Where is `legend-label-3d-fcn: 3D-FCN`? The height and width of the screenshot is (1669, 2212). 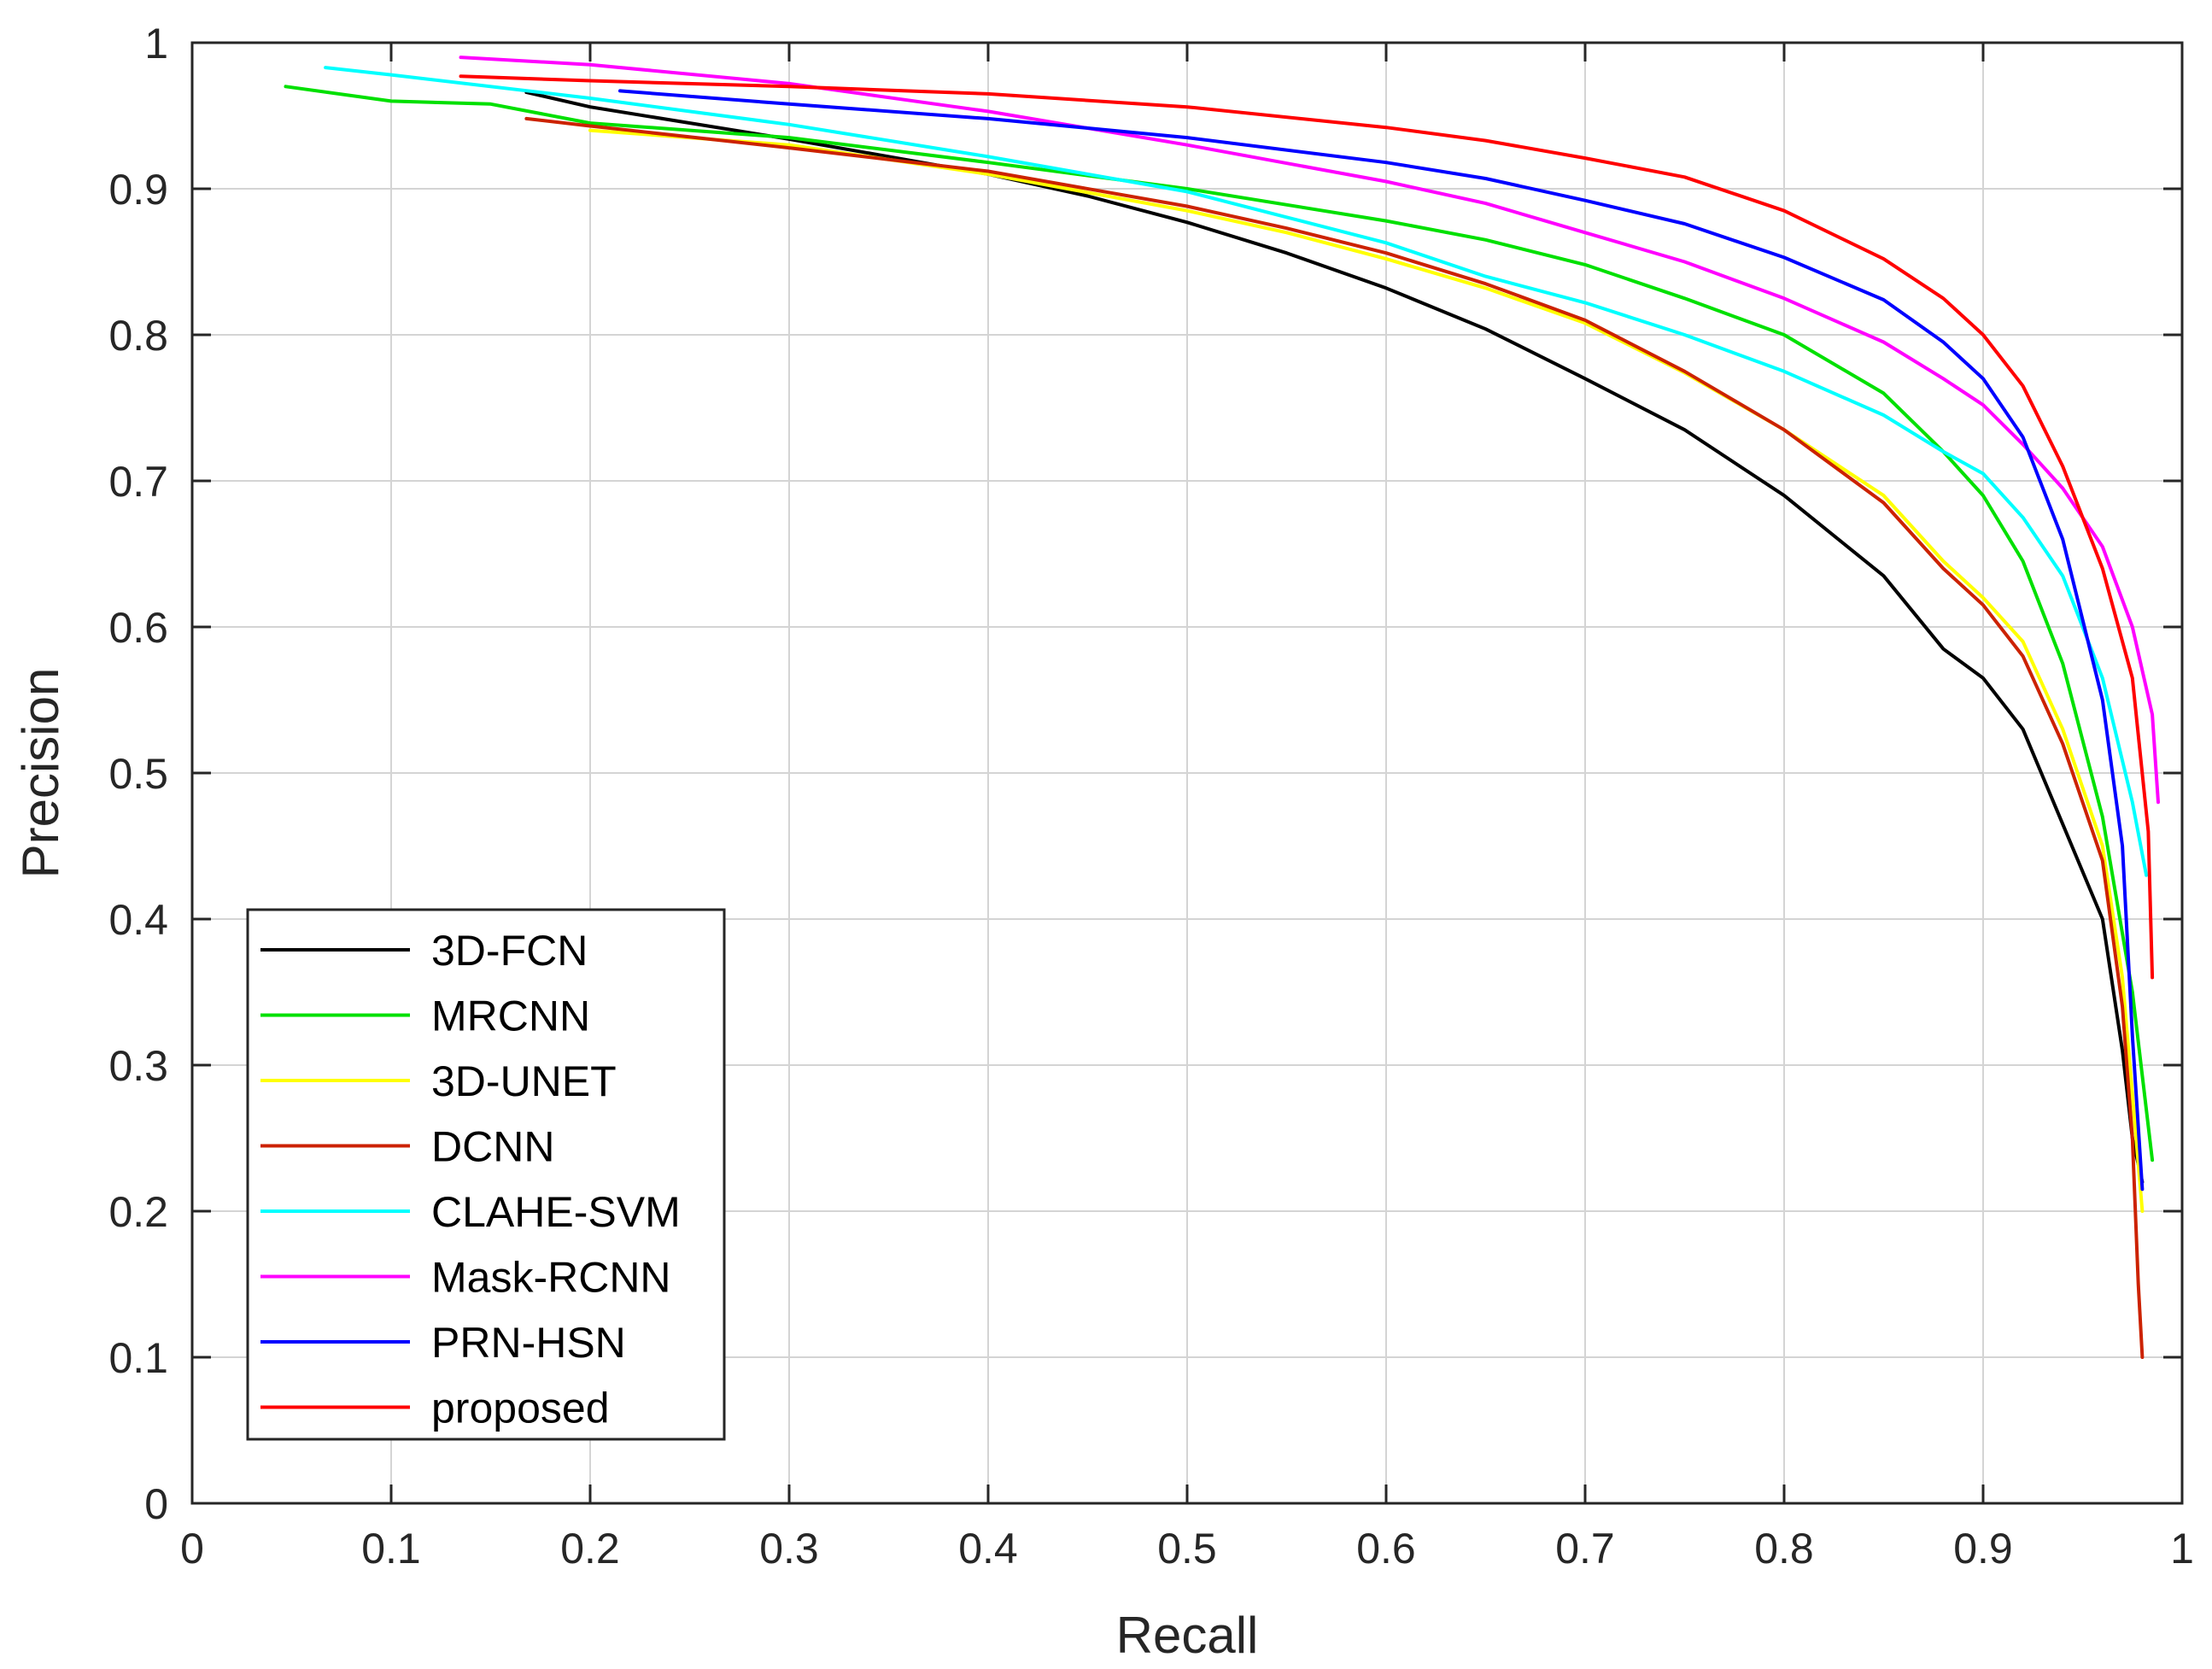
legend-label-3d-fcn: 3D-FCN is located at coordinates (509, 951).